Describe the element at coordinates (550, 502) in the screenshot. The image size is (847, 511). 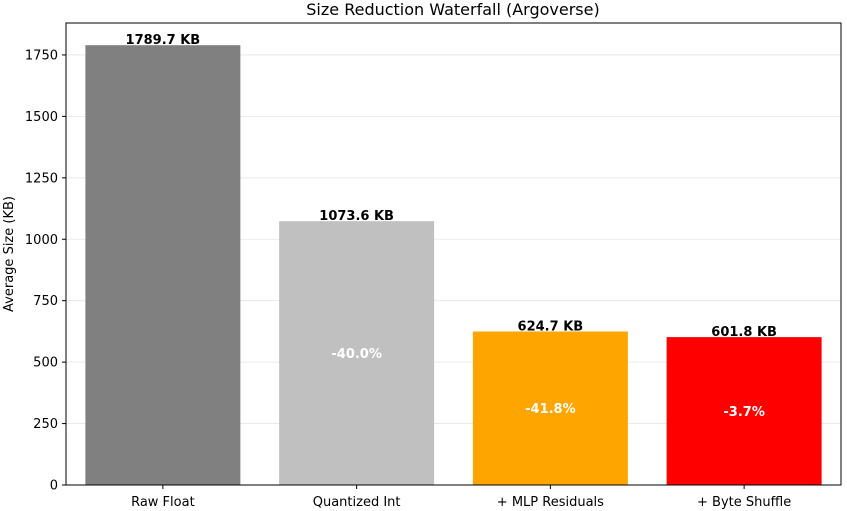
I see `x-tick-label: + MLP Residuals` at that location.